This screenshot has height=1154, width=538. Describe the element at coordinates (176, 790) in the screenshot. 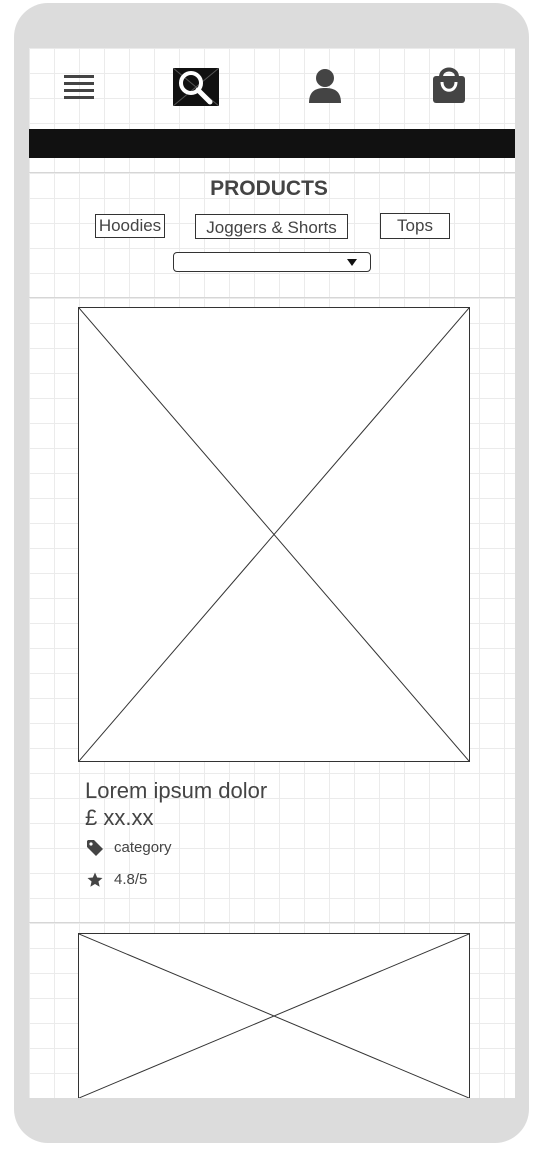

I see `product-name: Lorem ipsum dolor` at that location.